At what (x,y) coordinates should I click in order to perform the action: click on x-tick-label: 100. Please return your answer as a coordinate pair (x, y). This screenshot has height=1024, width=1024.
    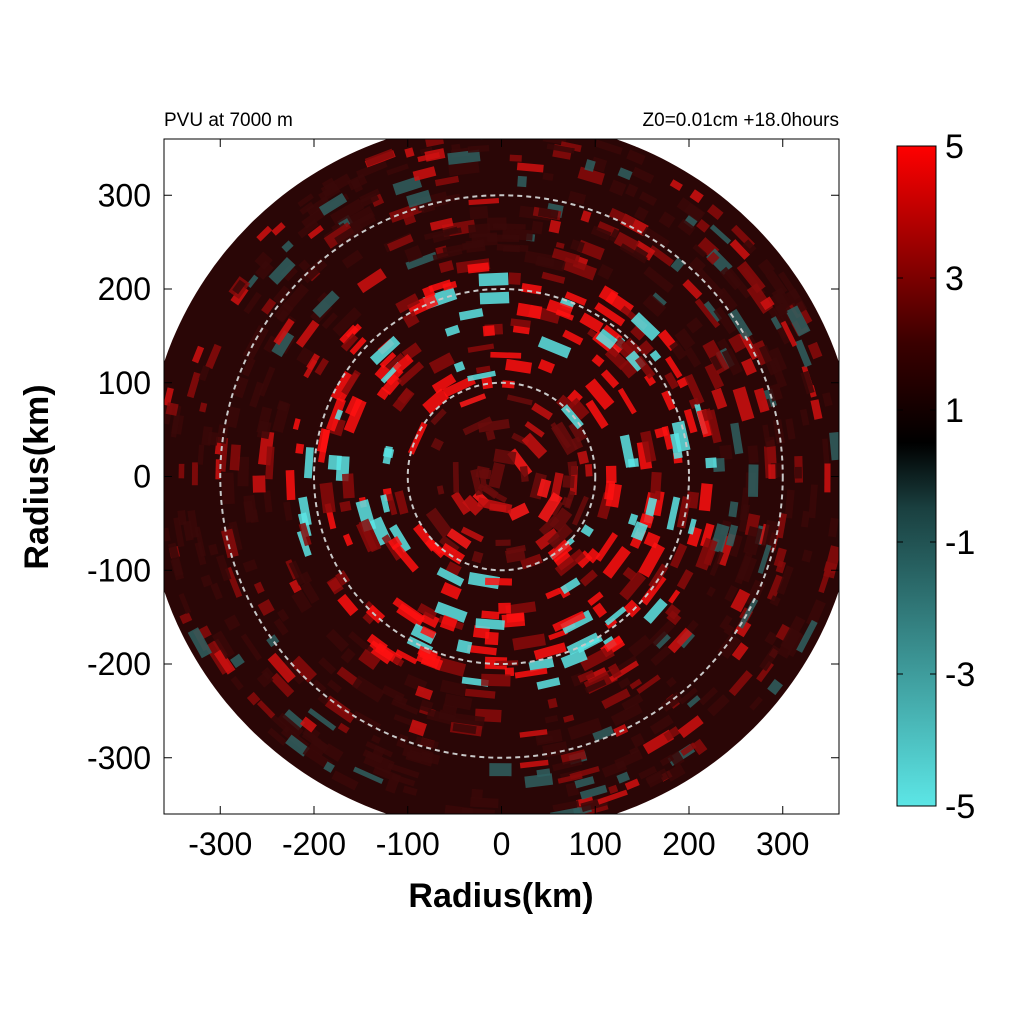
    Looking at the image, I should click on (595, 844).